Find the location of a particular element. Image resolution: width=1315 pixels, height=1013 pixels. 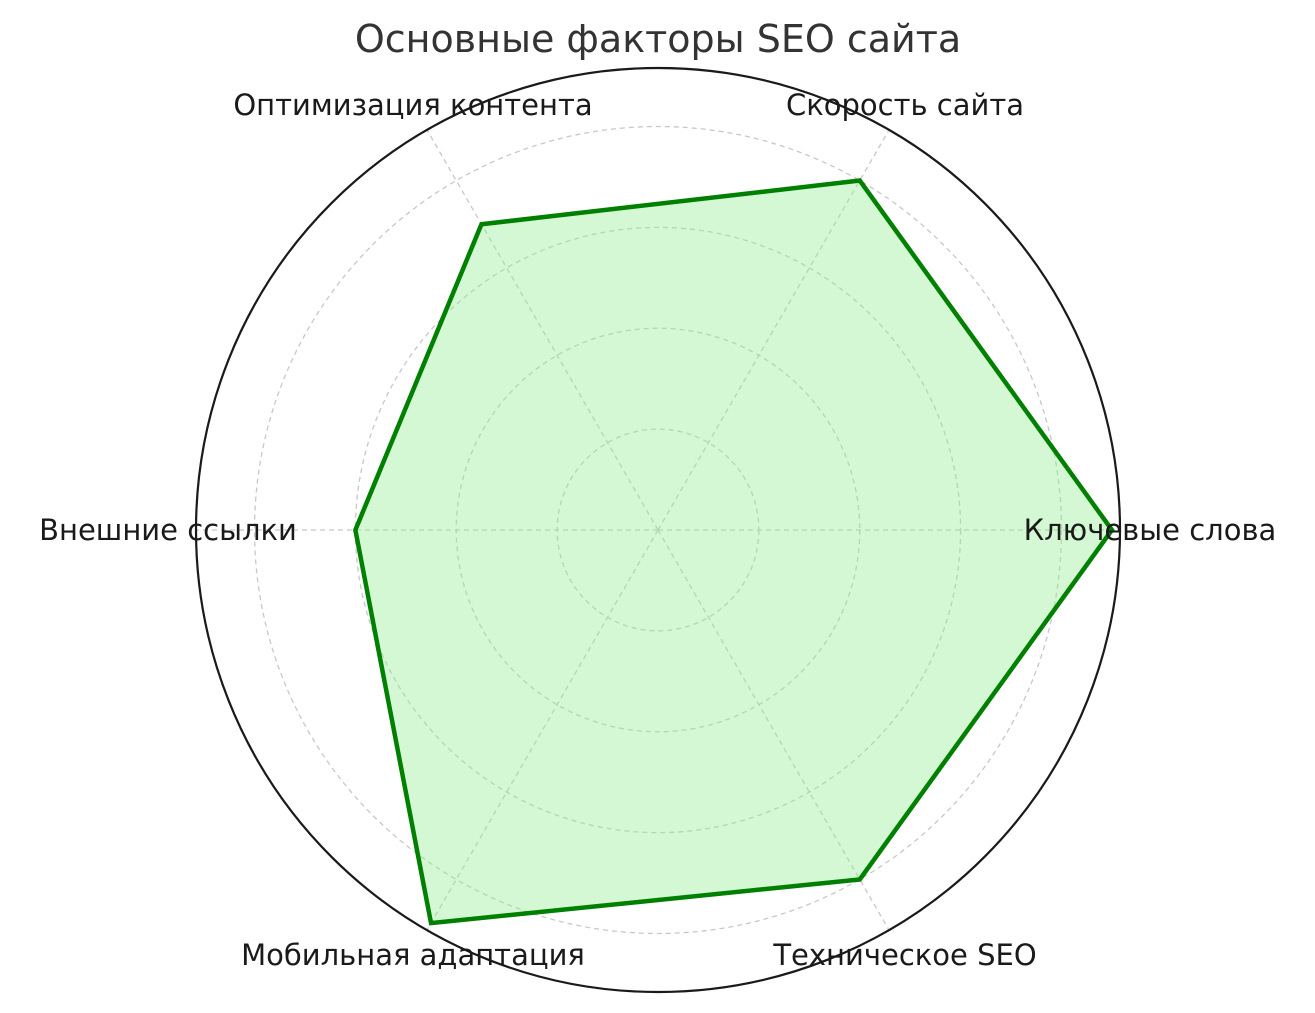

category-label: Техническое SEO is located at coordinates (904, 955).